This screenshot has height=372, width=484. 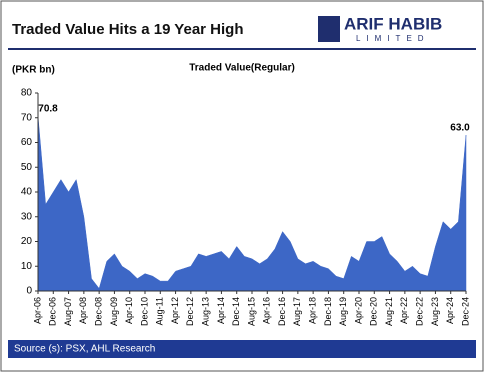 What do you see at coordinates (242, 68) in the screenshot?
I see `chart-subtitle: Traded Value(Regular)` at bounding box center [242, 68].